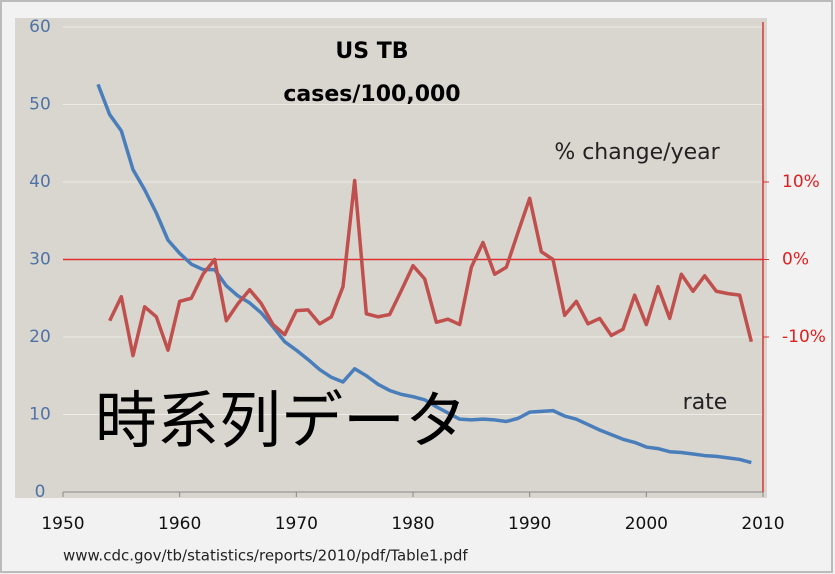 The image size is (835, 574). What do you see at coordinates (62, 524) in the screenshot?
I see `x-tick-label: 1950` at bounding box center [62, 524].